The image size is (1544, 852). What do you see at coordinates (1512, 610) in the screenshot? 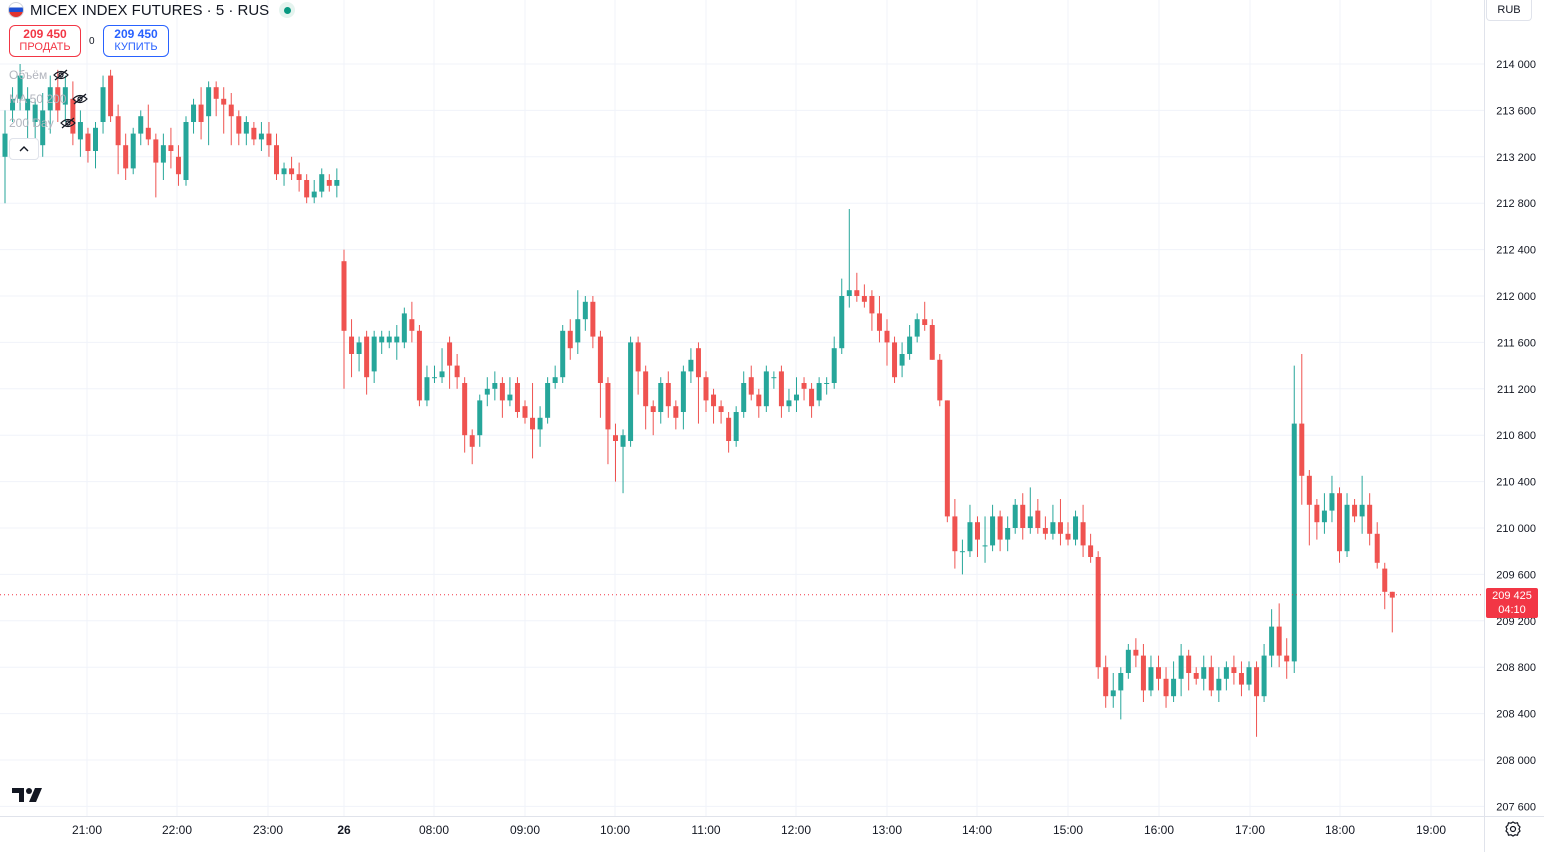
I see `bar-countdown: 04:10` at bounding box center [1512, 610].